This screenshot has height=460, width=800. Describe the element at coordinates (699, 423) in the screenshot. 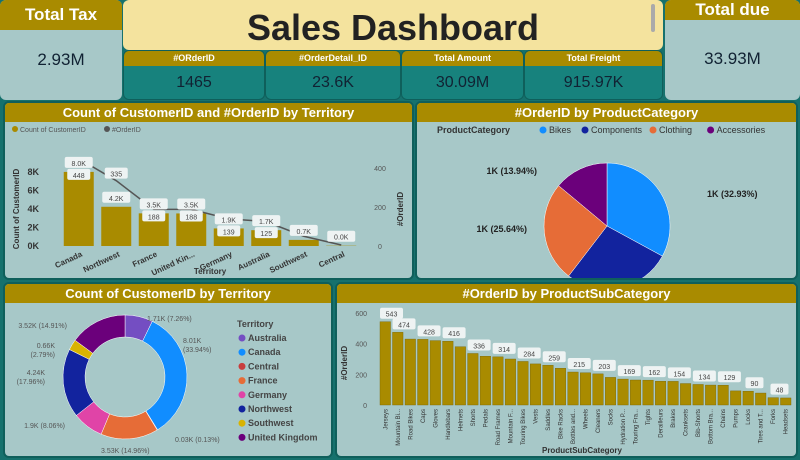

I see `x-tick: Bib-Shorts` at that location.